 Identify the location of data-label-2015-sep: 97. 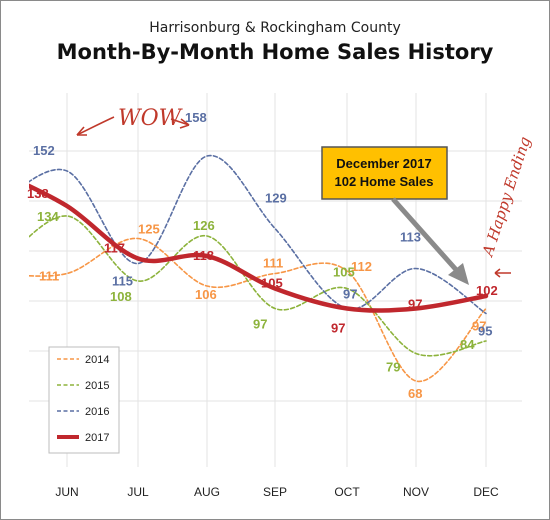
(260, 324).